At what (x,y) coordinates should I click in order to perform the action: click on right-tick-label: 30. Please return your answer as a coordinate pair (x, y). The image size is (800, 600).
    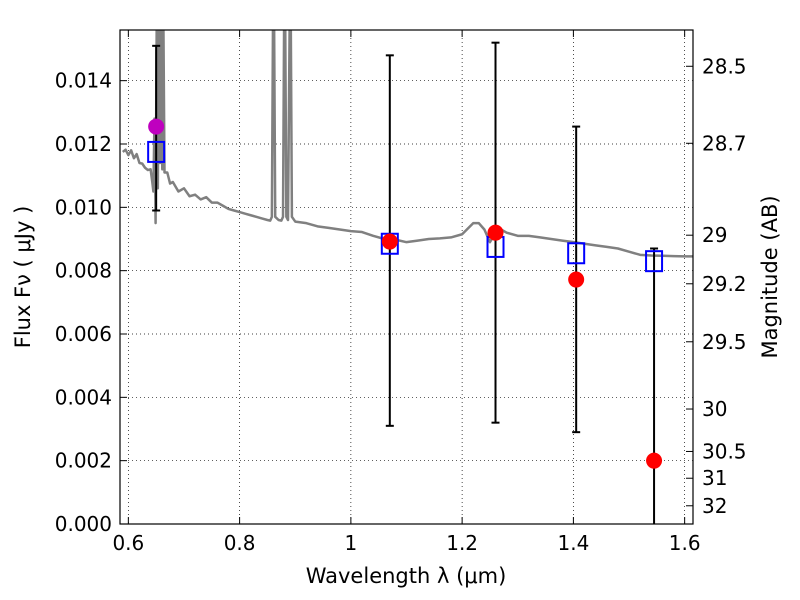
    Looking at the image, I should click on (714, 409).